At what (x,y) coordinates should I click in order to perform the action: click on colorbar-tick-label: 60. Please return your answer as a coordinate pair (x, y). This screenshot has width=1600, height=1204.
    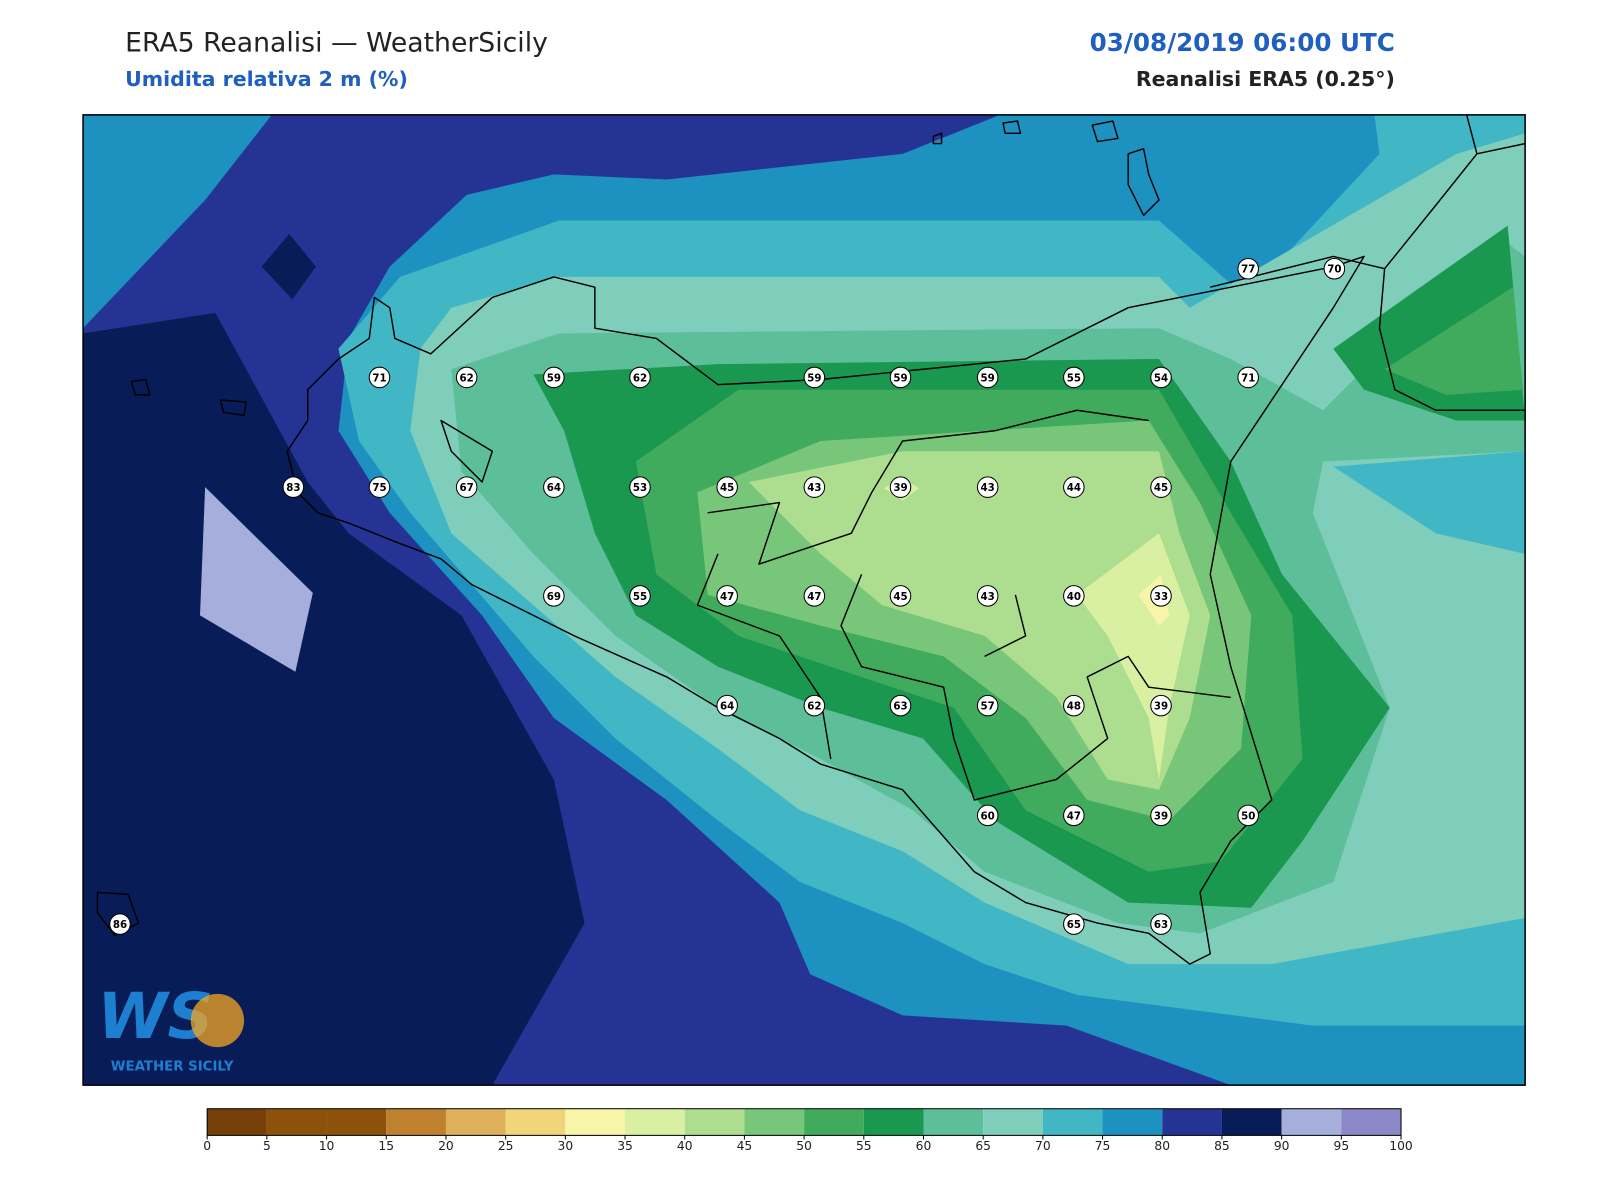
    Looking at the image, I should click on (924, 1146).